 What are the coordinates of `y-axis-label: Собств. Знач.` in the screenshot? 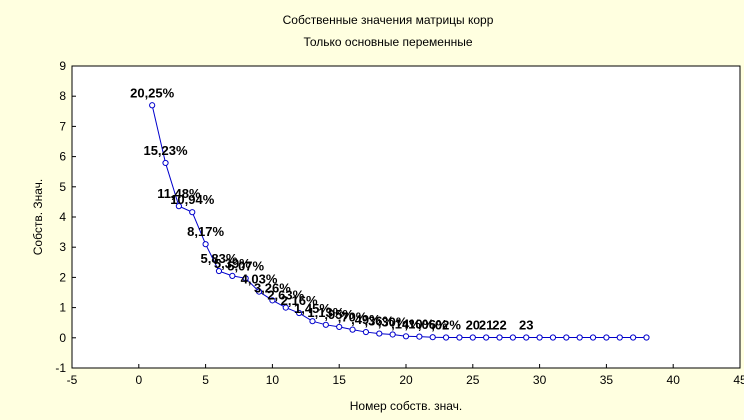 It's located at (38, 217).